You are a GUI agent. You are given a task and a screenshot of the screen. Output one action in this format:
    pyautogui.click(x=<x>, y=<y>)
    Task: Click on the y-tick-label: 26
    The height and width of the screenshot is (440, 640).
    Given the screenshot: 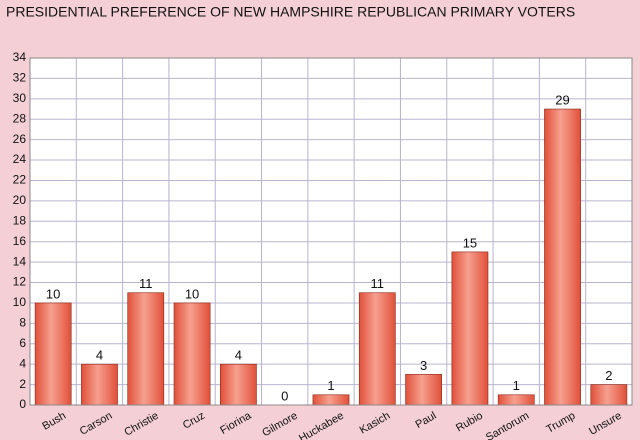 What is the action you would take?
    pyautogui.click(x=20, y=139)
    